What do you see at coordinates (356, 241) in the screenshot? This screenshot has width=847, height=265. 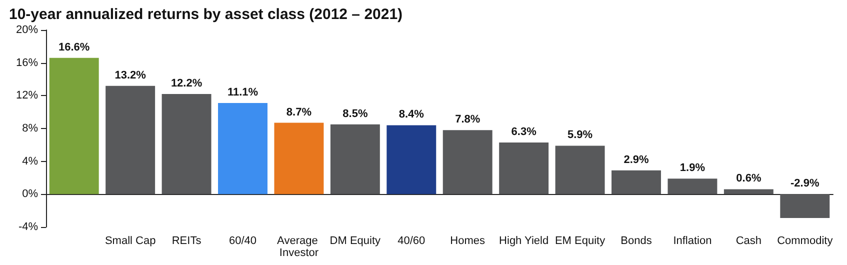 I see `x-tick-label: DM Equity` at bounding box center [356, 241].